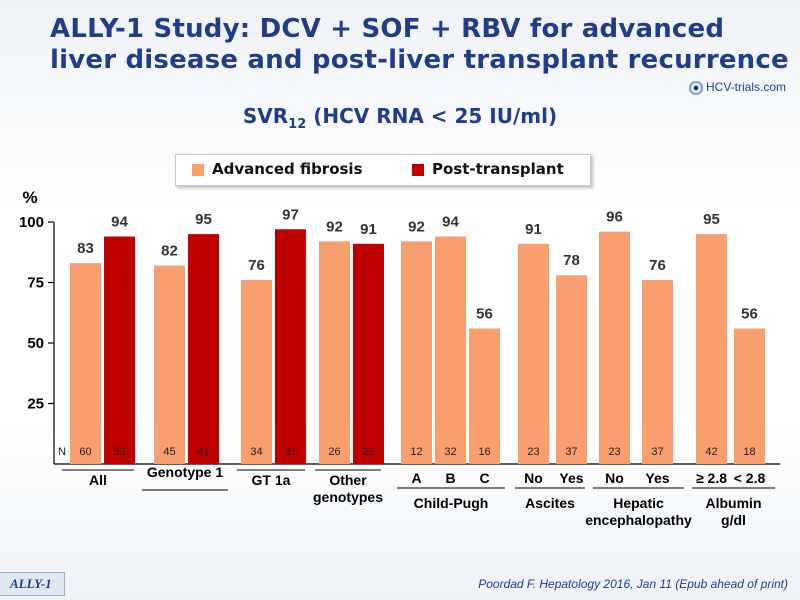 This screenshot has height=600, width=800. I want to click on bar-n-label: 42, so click(711, 452).